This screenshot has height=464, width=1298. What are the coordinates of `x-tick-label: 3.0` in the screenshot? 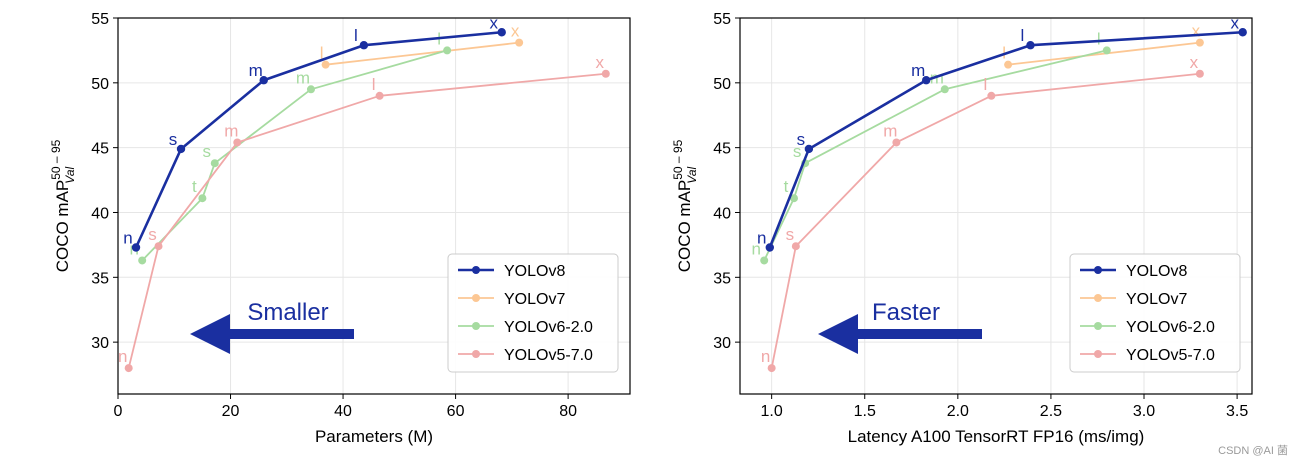 It's located at (1144, 411).